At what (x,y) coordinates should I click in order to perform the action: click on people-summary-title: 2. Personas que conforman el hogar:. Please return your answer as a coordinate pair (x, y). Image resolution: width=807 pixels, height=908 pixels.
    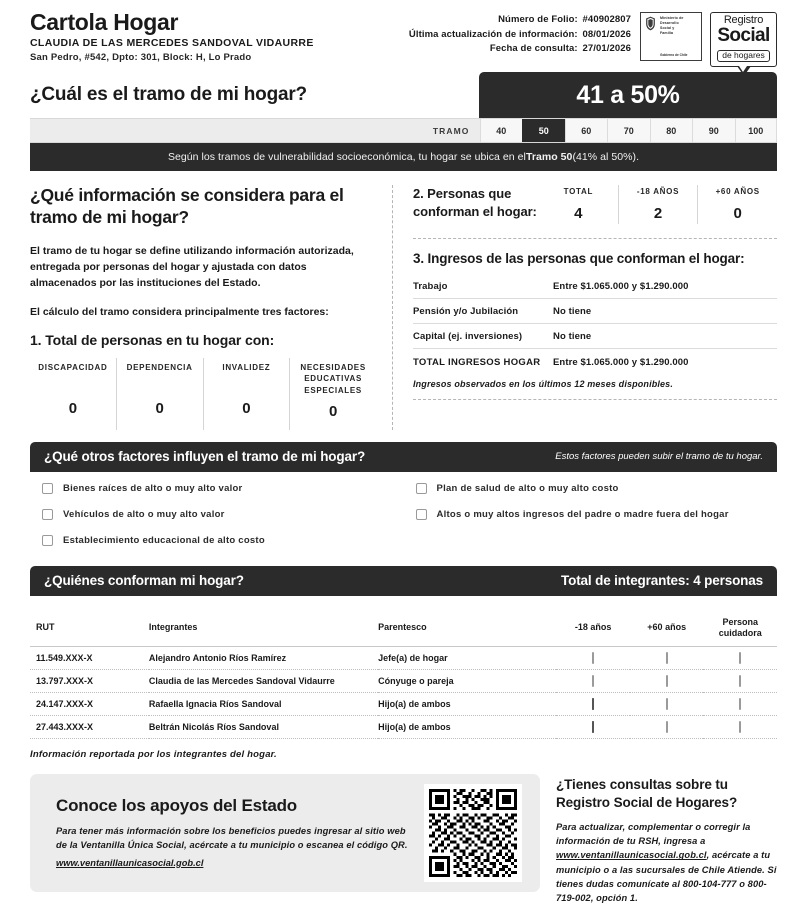
    Looking at the image, I should click on (475, 202).